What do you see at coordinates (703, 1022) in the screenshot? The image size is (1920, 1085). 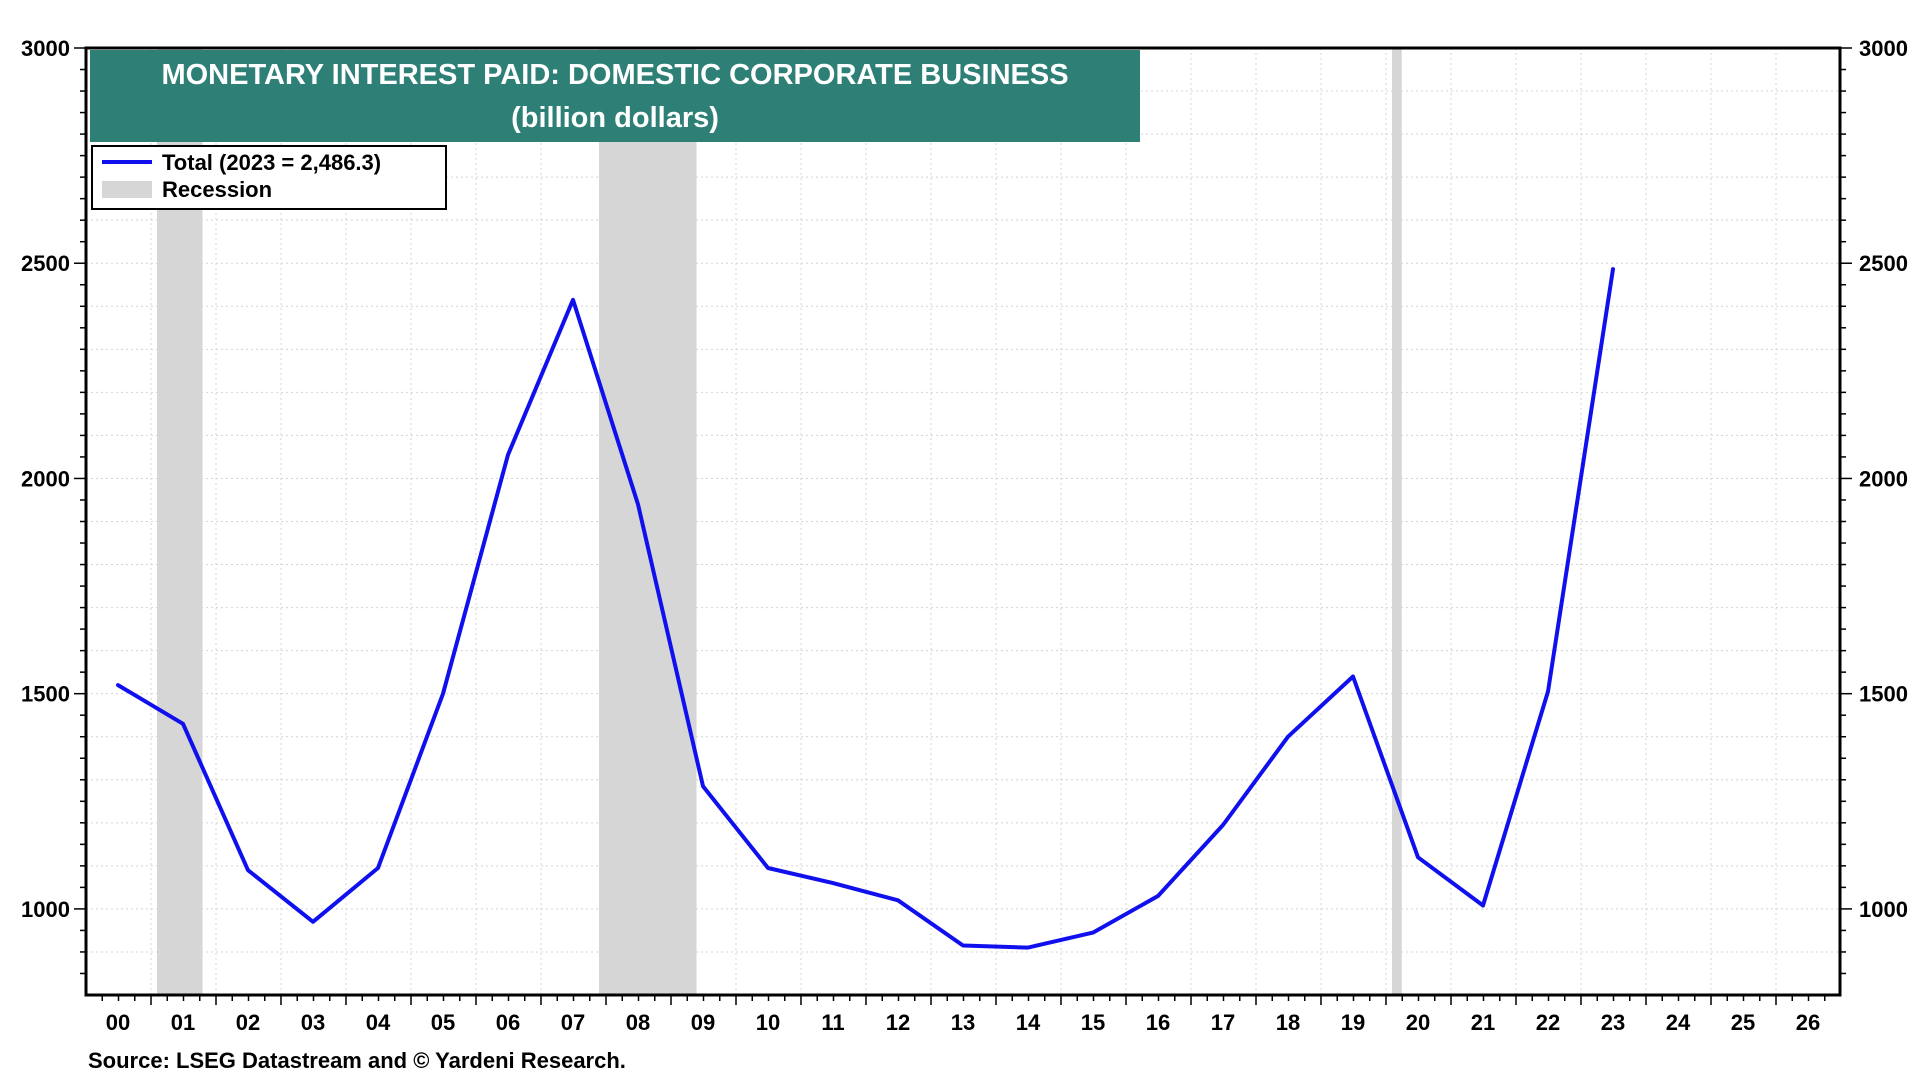 I see `x-tick-label-09: 09` at bounding box center [703, 1022].